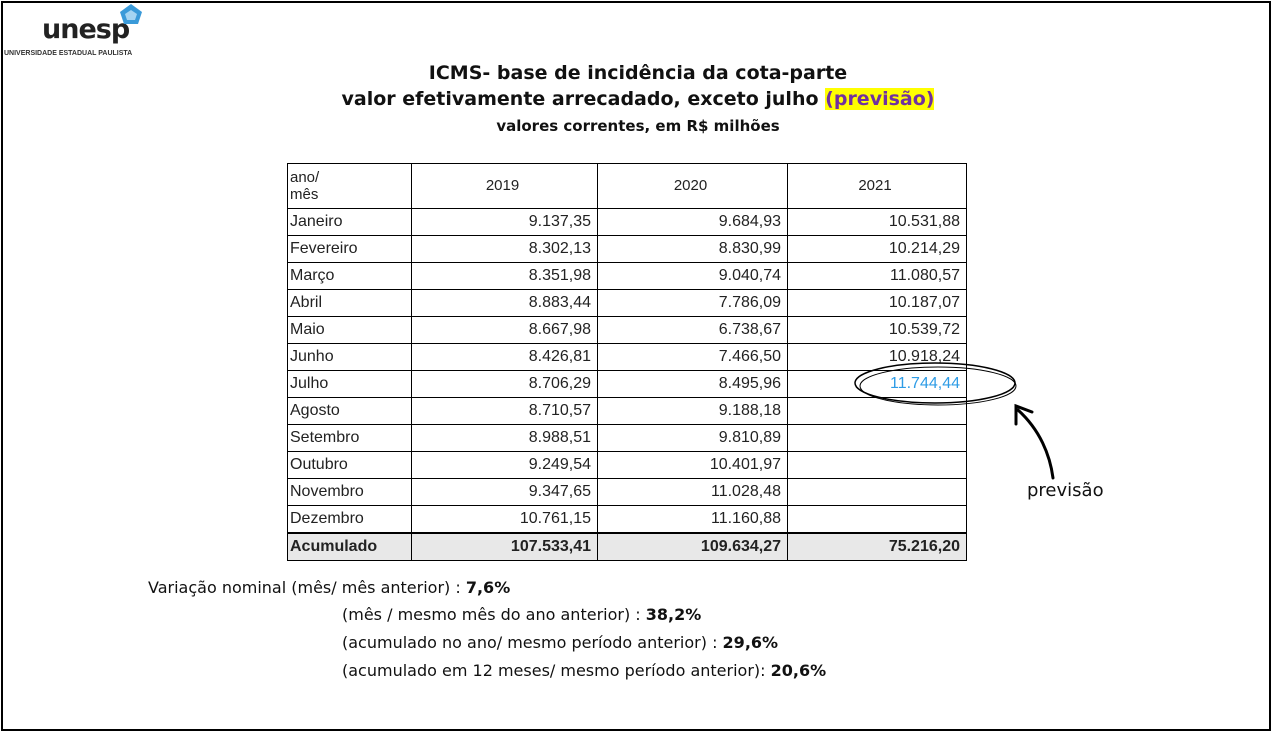  Describe the element at coordinates (504, 438) in the screenshot. I see `value-cell: 8.988,51` at that location.